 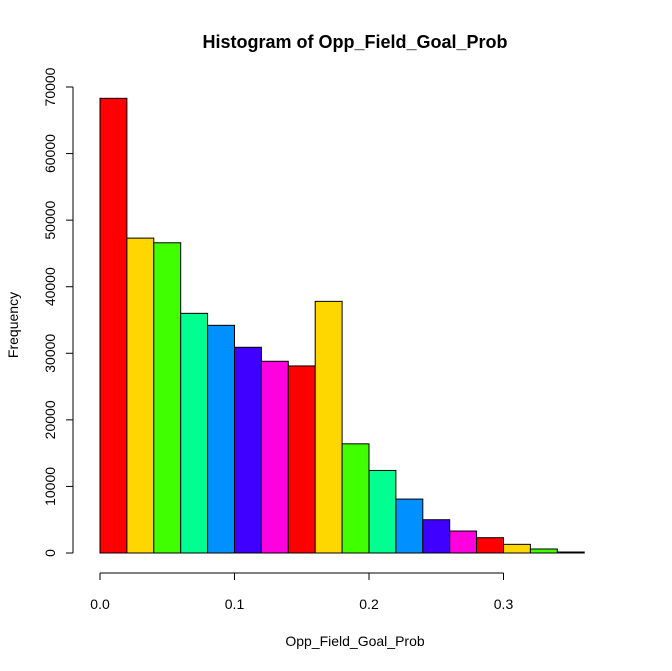 What do you see at coordinates (355, 641) in the screenshot?
I see `x-axis-title: Opp_Field_Goal_Prob` at bounding box center [355, 641].